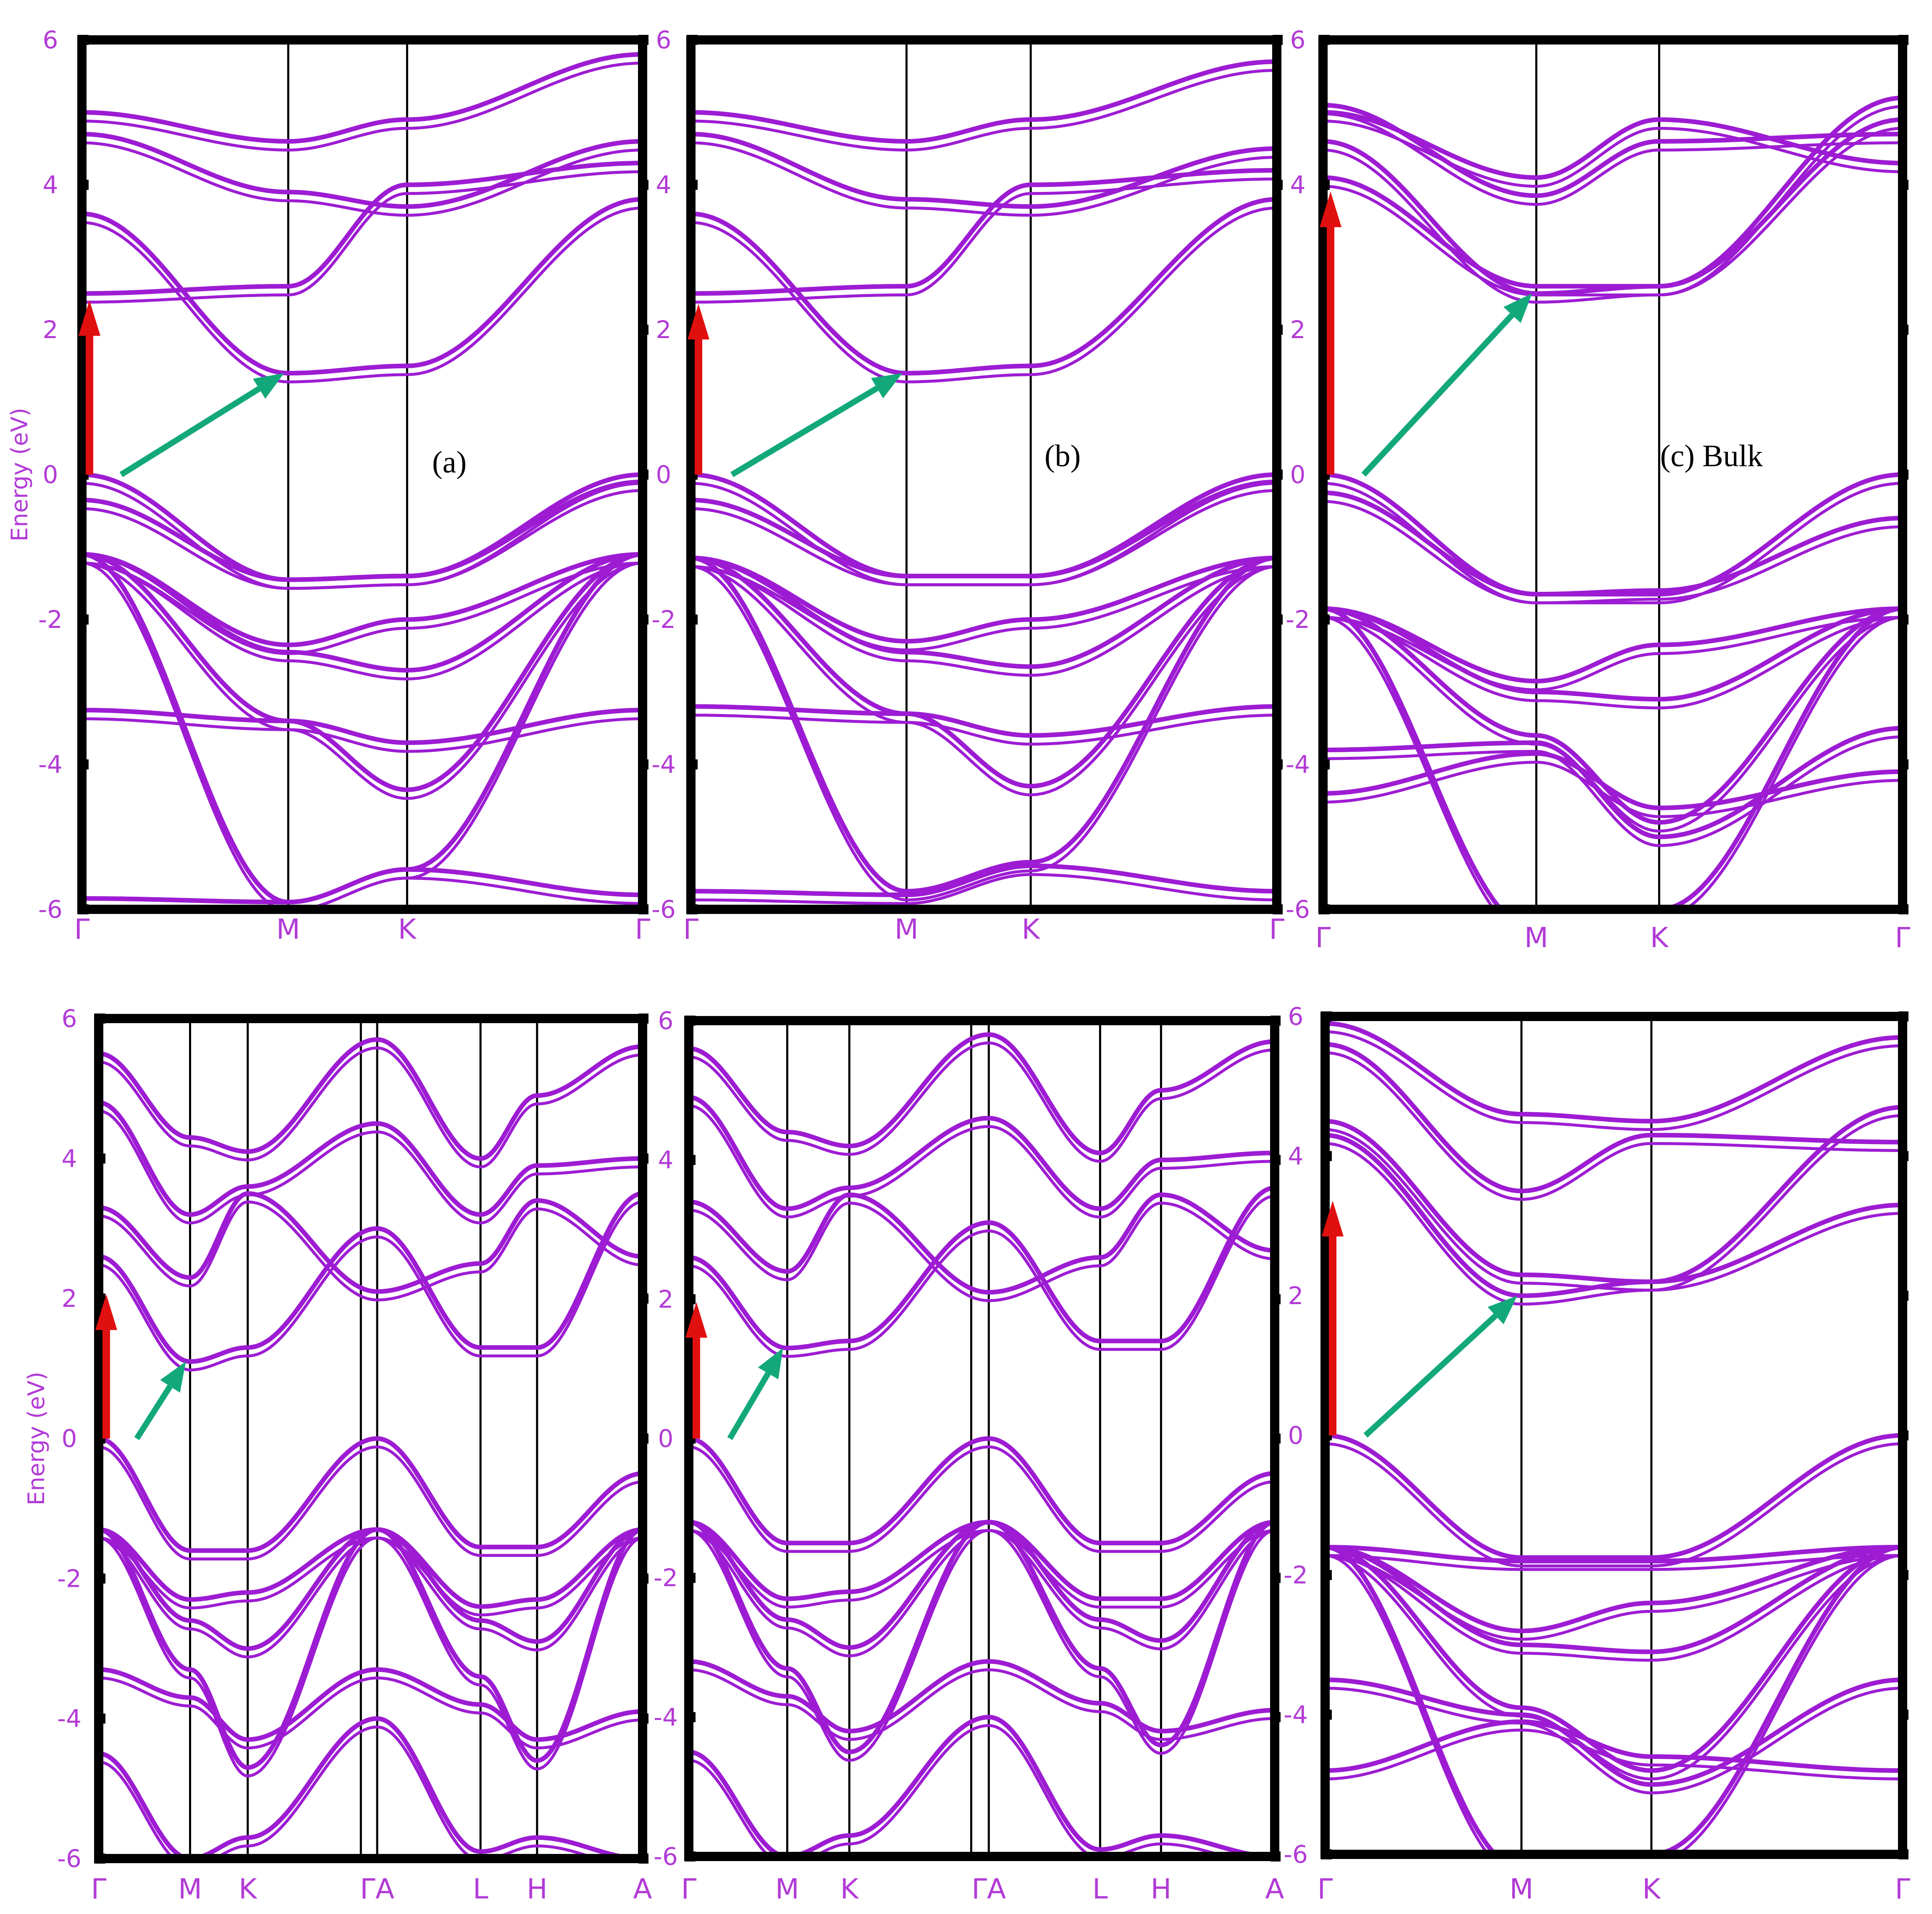 This screenshot has width=1932, height=1914. Describe the element at coordinates (36, 1439) in the screenshot. I see `y-axis-title-d: Energy (eV)` at that location.